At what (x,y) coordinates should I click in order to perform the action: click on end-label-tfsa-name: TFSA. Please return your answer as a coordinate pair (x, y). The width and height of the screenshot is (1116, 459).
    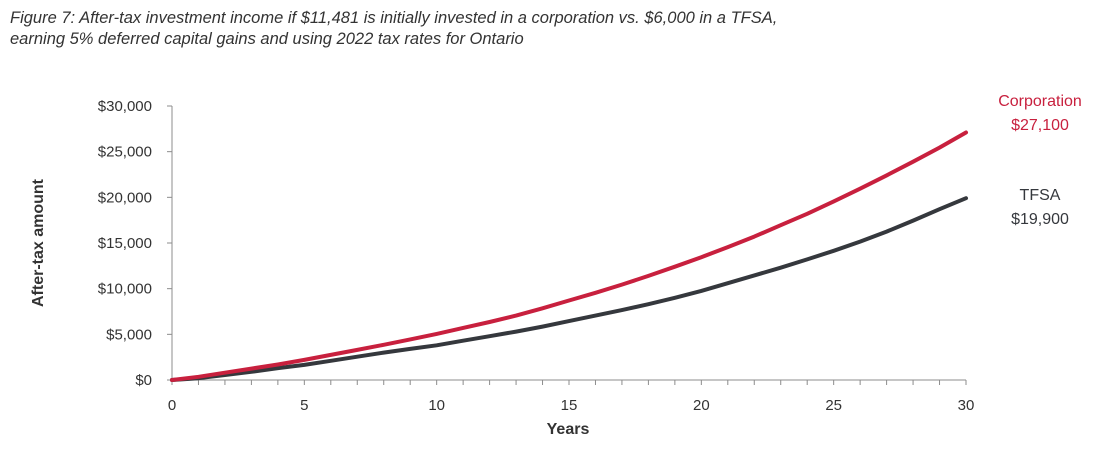
    Looking at the image, I should click on (1040, 195).